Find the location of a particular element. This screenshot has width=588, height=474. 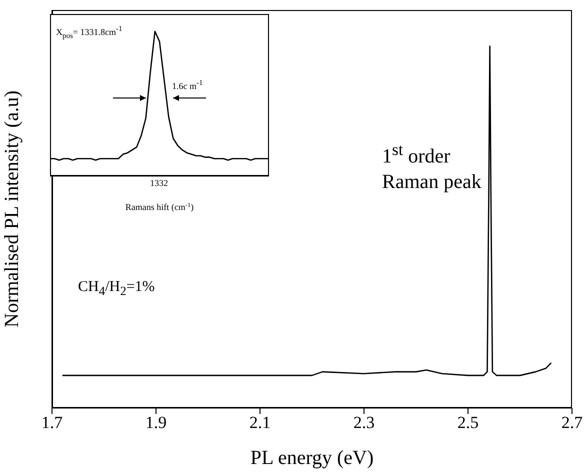

x-tick-label: 1.9 is located at coordinates (156, 422).